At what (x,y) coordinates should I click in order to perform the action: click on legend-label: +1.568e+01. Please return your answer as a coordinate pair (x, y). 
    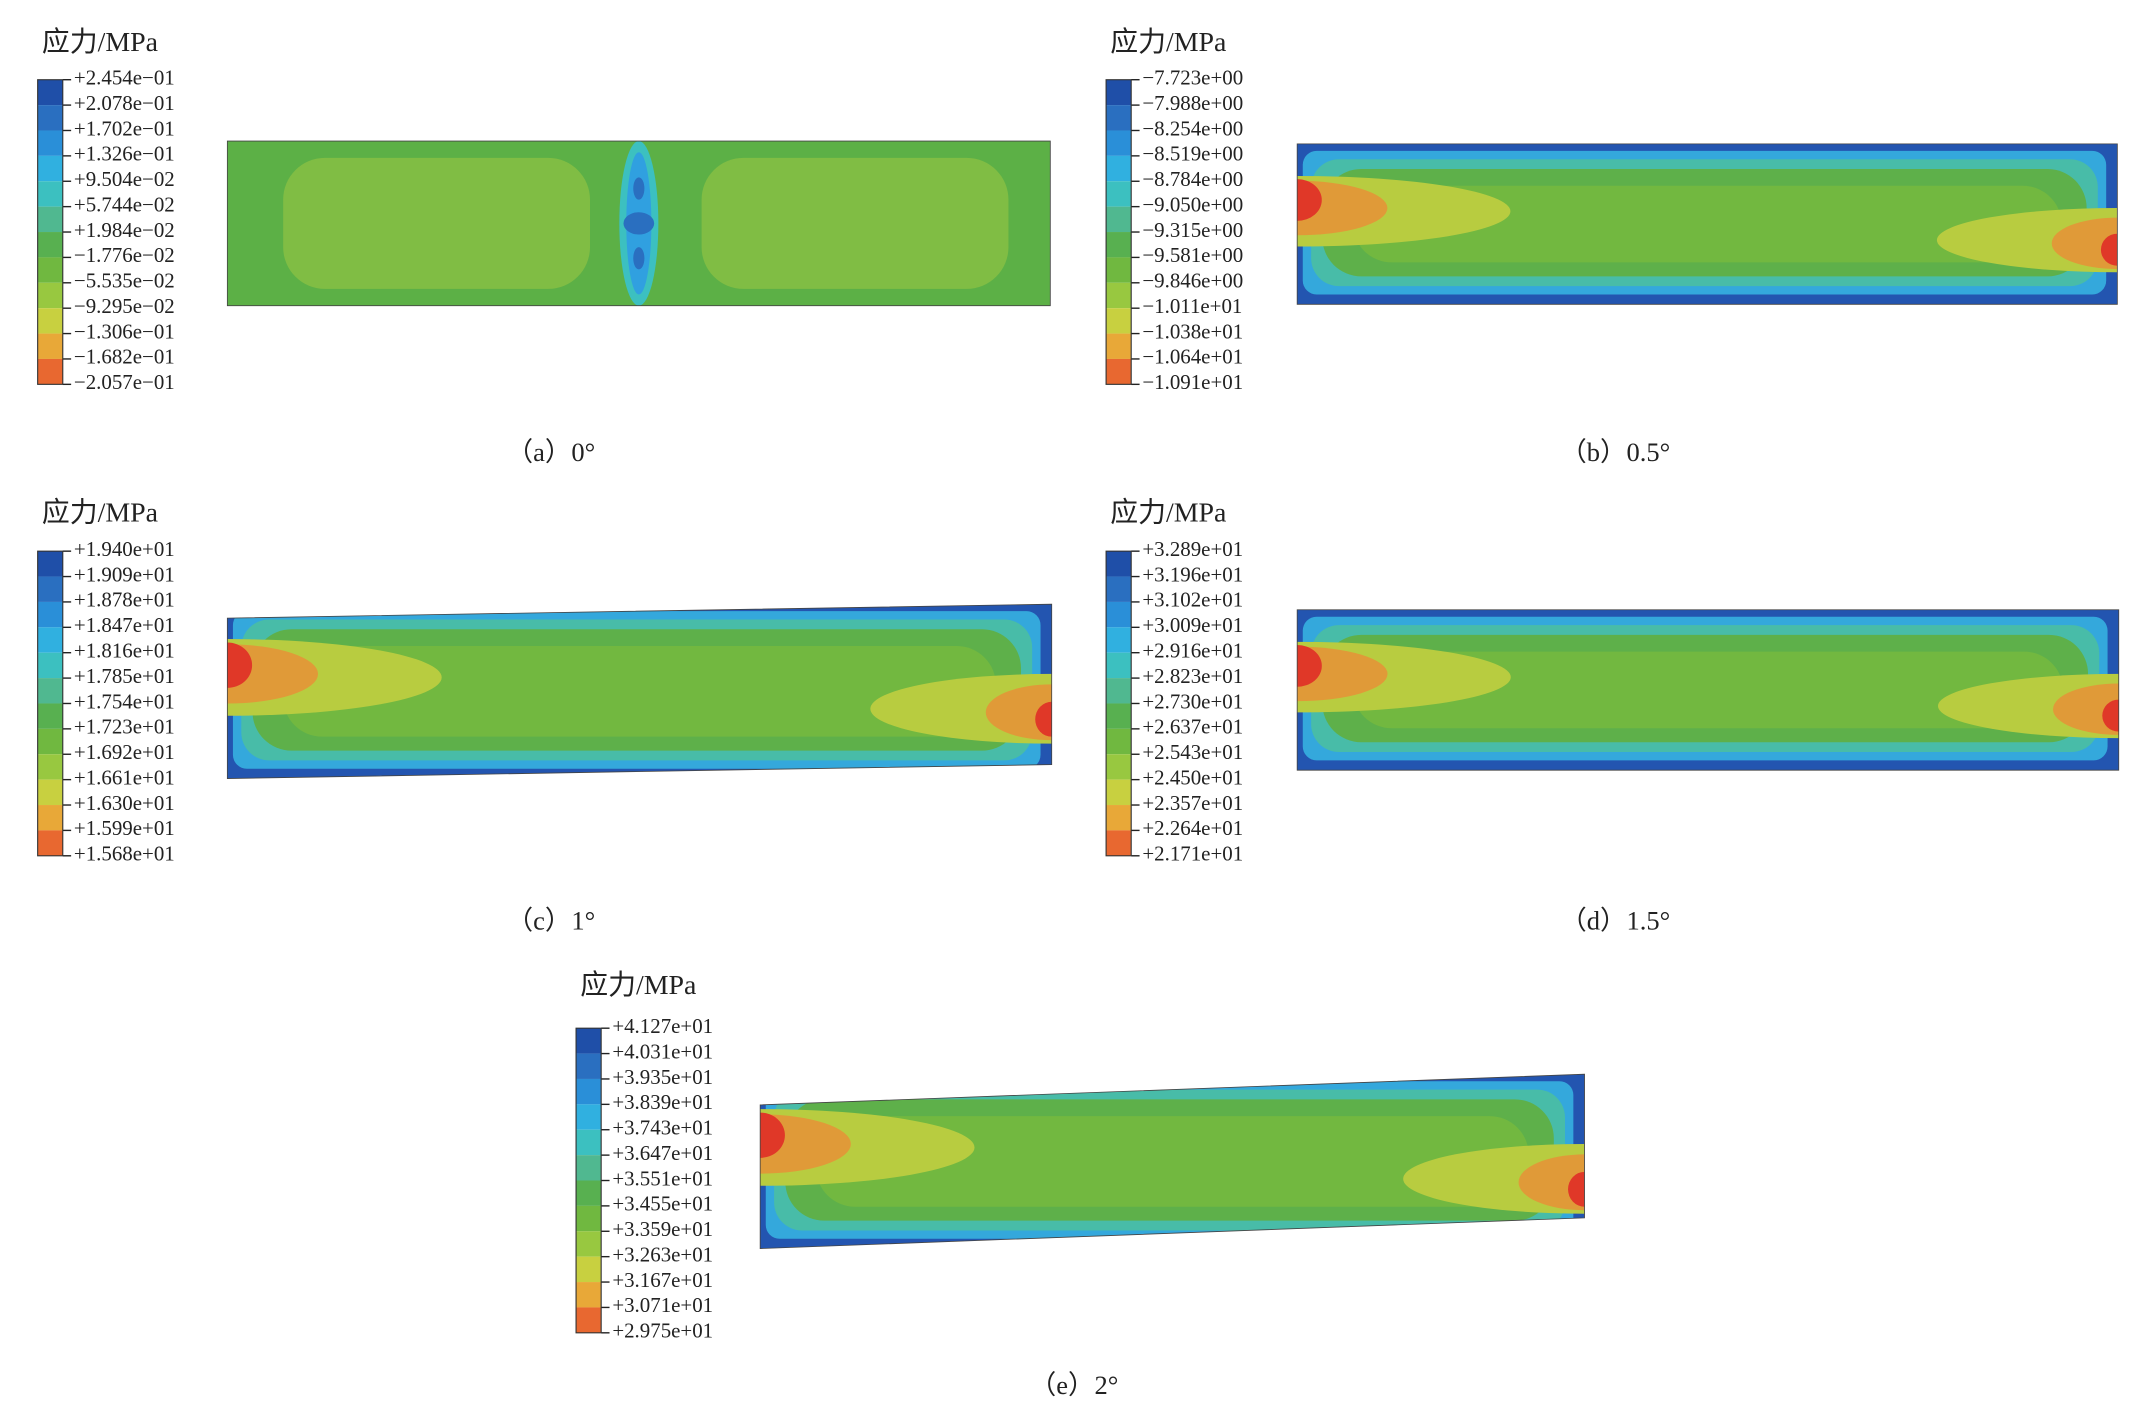
    Looking at the image, I should click on (124, 854).